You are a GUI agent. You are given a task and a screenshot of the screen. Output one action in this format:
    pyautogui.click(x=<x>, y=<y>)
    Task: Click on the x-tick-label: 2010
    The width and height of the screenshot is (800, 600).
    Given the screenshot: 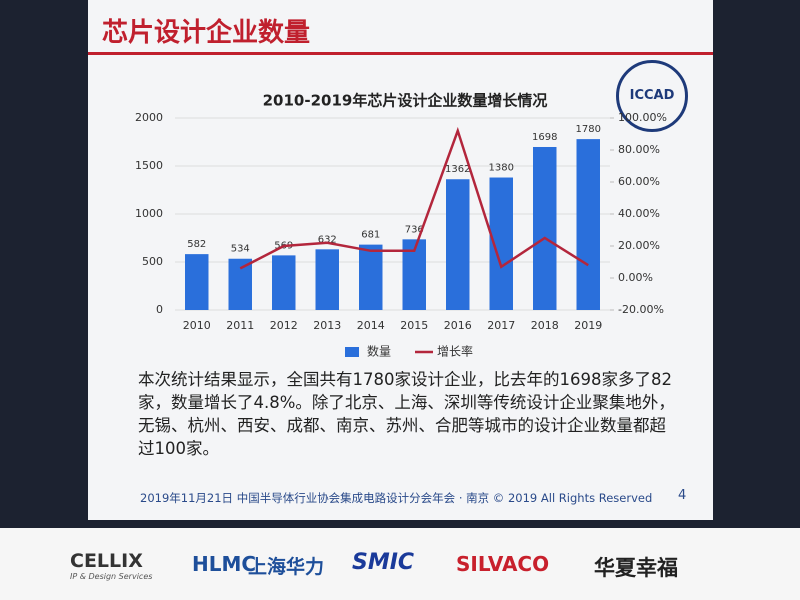 What is the action you would take?
    pyautogui.click(x=197, y=325)
    